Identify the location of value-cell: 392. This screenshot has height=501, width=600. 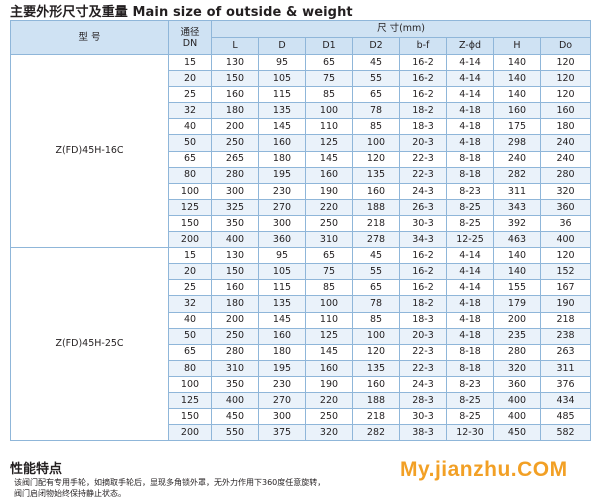
(517, 223).